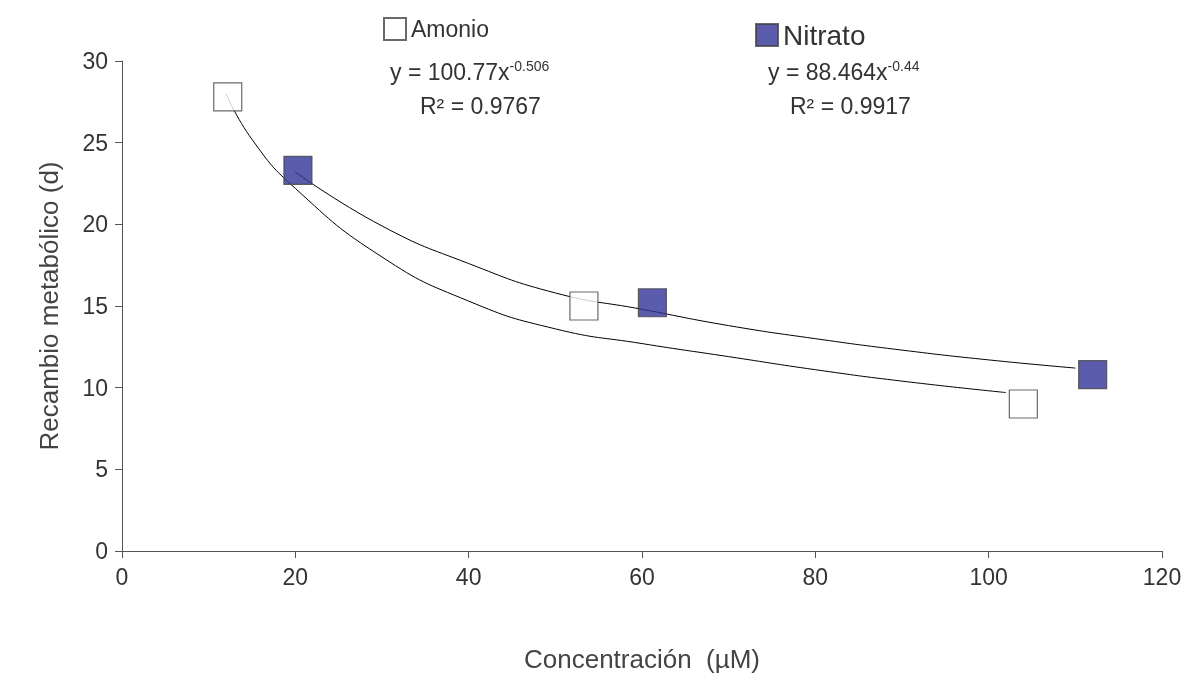 This screenshot has height=690, width=1199. I want to click on x-tick-label: 40, so click(468, 576).